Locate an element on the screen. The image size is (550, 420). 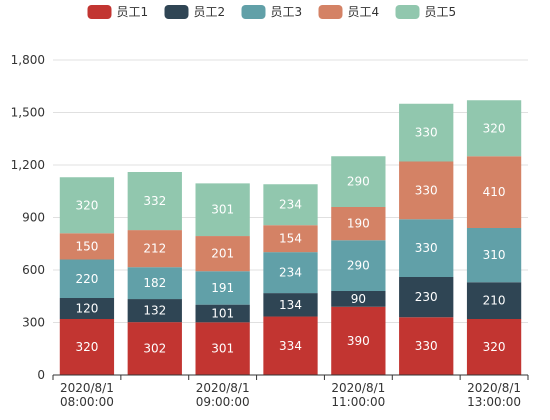
legend-label: 员工3 is located at coordinates (287, 12).